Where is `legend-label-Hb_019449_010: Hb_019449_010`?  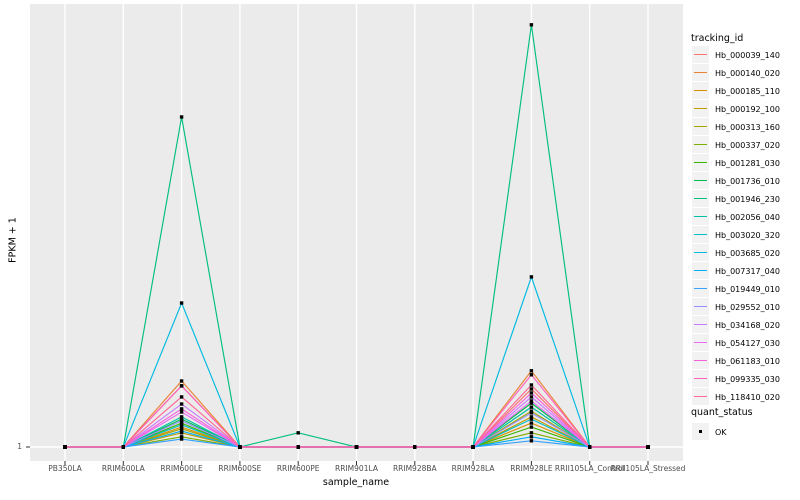 legend-label-Hb_019449_010: Hb_019449_010 is located at coordinates (747, 289).